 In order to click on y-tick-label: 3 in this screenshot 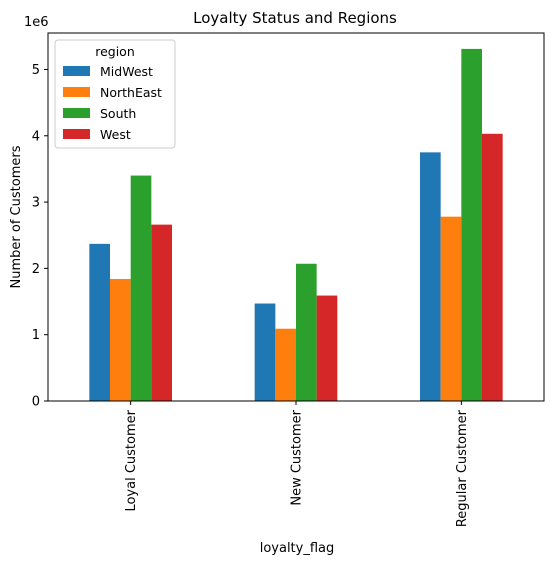, I will do `click(36, 203)`.